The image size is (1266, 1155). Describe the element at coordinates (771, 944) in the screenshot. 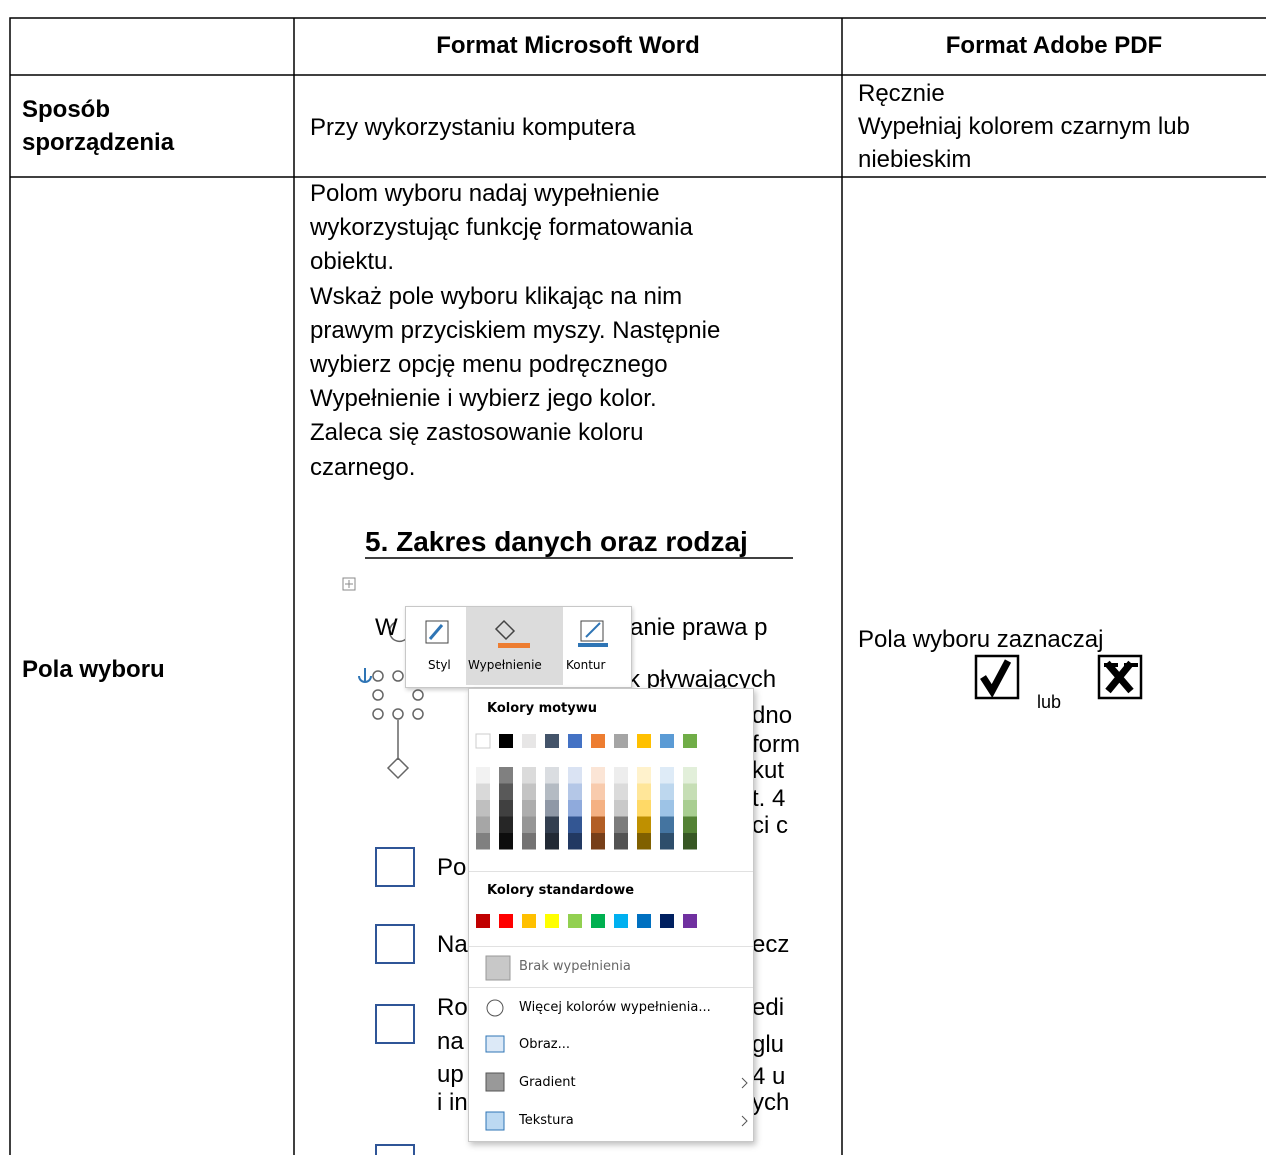

I see `screenshot-text: ecz` at that location.